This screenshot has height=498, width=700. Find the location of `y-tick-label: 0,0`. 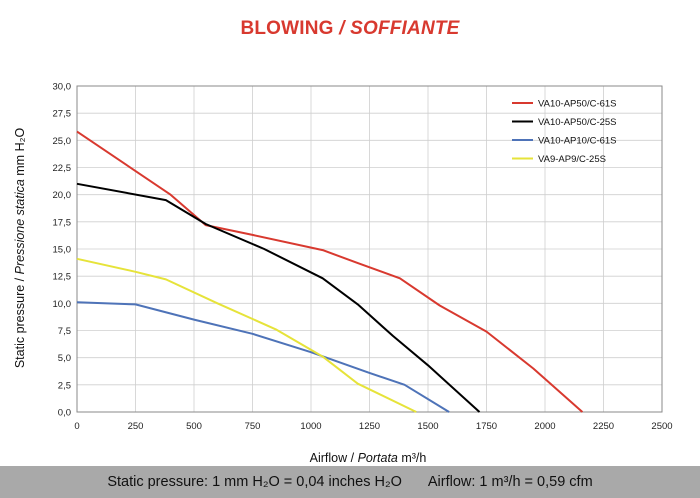

y-tick-label: 0,0 is located at coordinates (64, 413).